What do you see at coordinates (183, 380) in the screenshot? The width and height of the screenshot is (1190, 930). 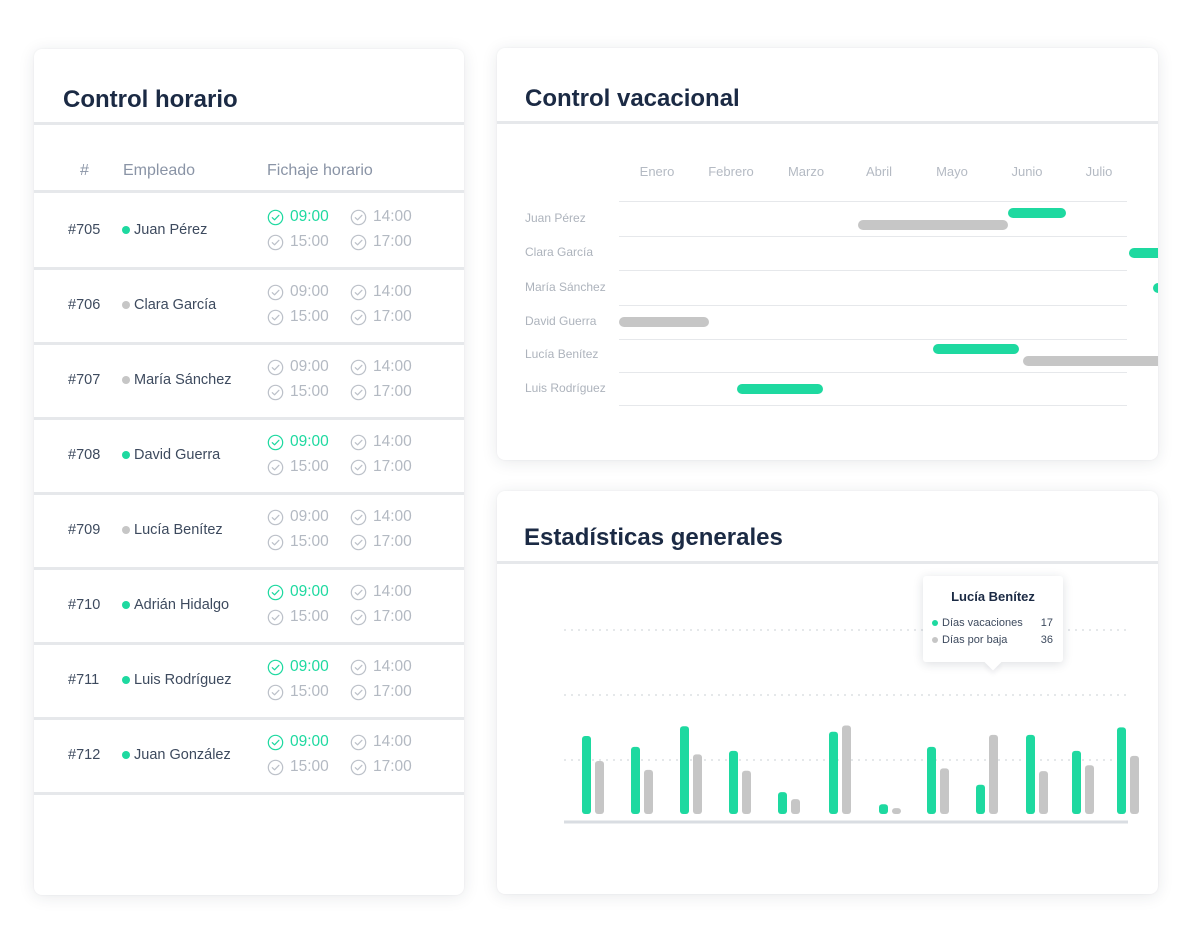 I see `employee-name-label: María Sánchez` at bounding box center [183, 380].